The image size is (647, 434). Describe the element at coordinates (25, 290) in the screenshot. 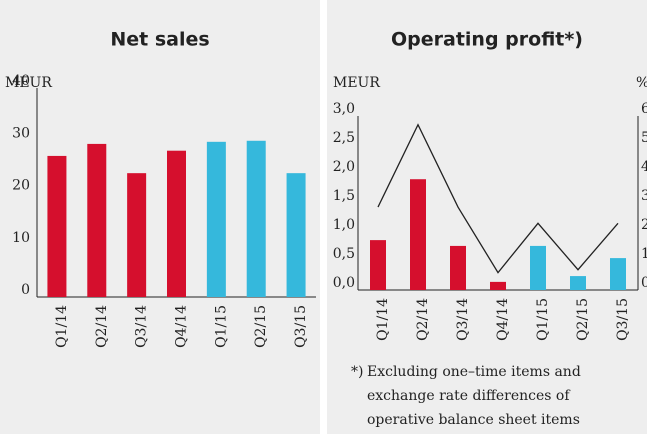

I see `y-tick-label: 0` at that location.